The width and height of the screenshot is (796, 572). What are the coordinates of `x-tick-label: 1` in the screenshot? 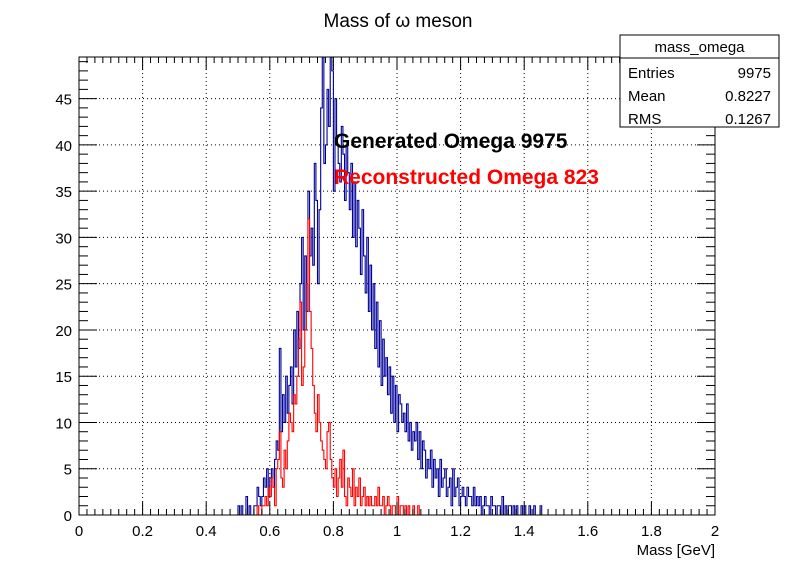 It's located at (397, 531).